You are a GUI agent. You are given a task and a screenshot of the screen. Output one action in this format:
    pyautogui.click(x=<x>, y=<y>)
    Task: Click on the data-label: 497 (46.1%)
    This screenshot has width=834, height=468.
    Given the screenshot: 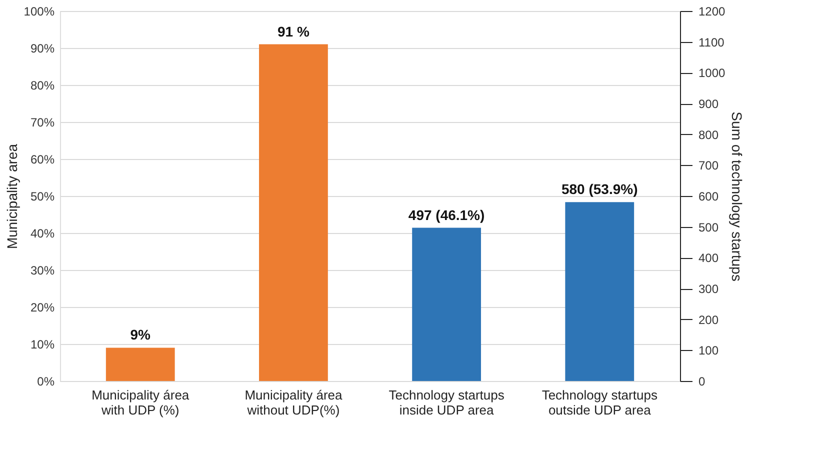 What is the action you would take?
    pyautogui.click(x=446, y=214)
    